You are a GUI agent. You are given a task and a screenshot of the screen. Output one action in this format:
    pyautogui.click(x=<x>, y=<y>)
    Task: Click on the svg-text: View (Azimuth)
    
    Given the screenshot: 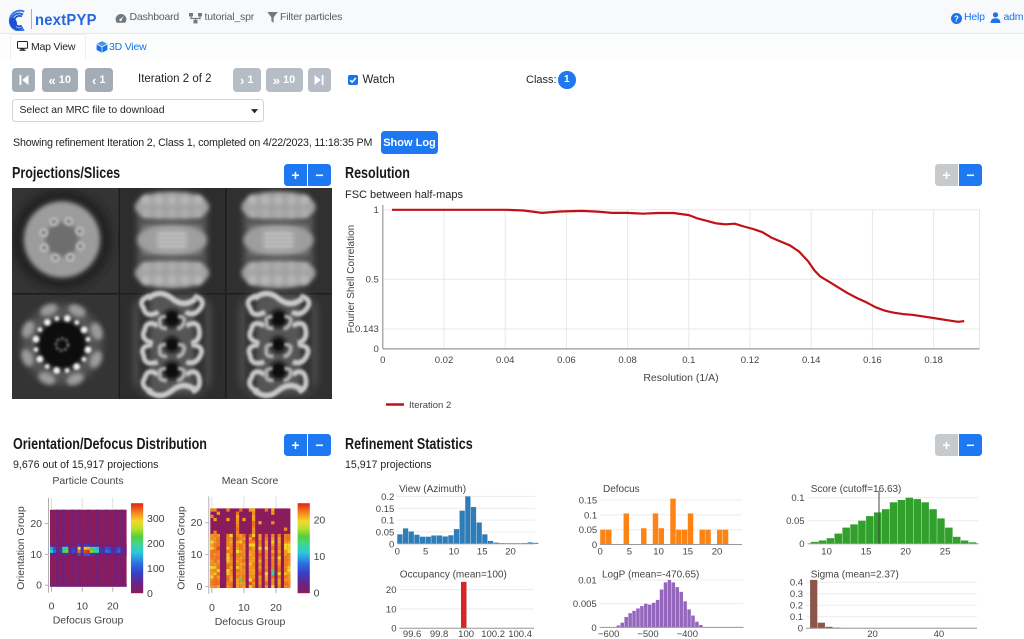 What is the action you would take?
    pyautogui.click(x=432, y=489)
    